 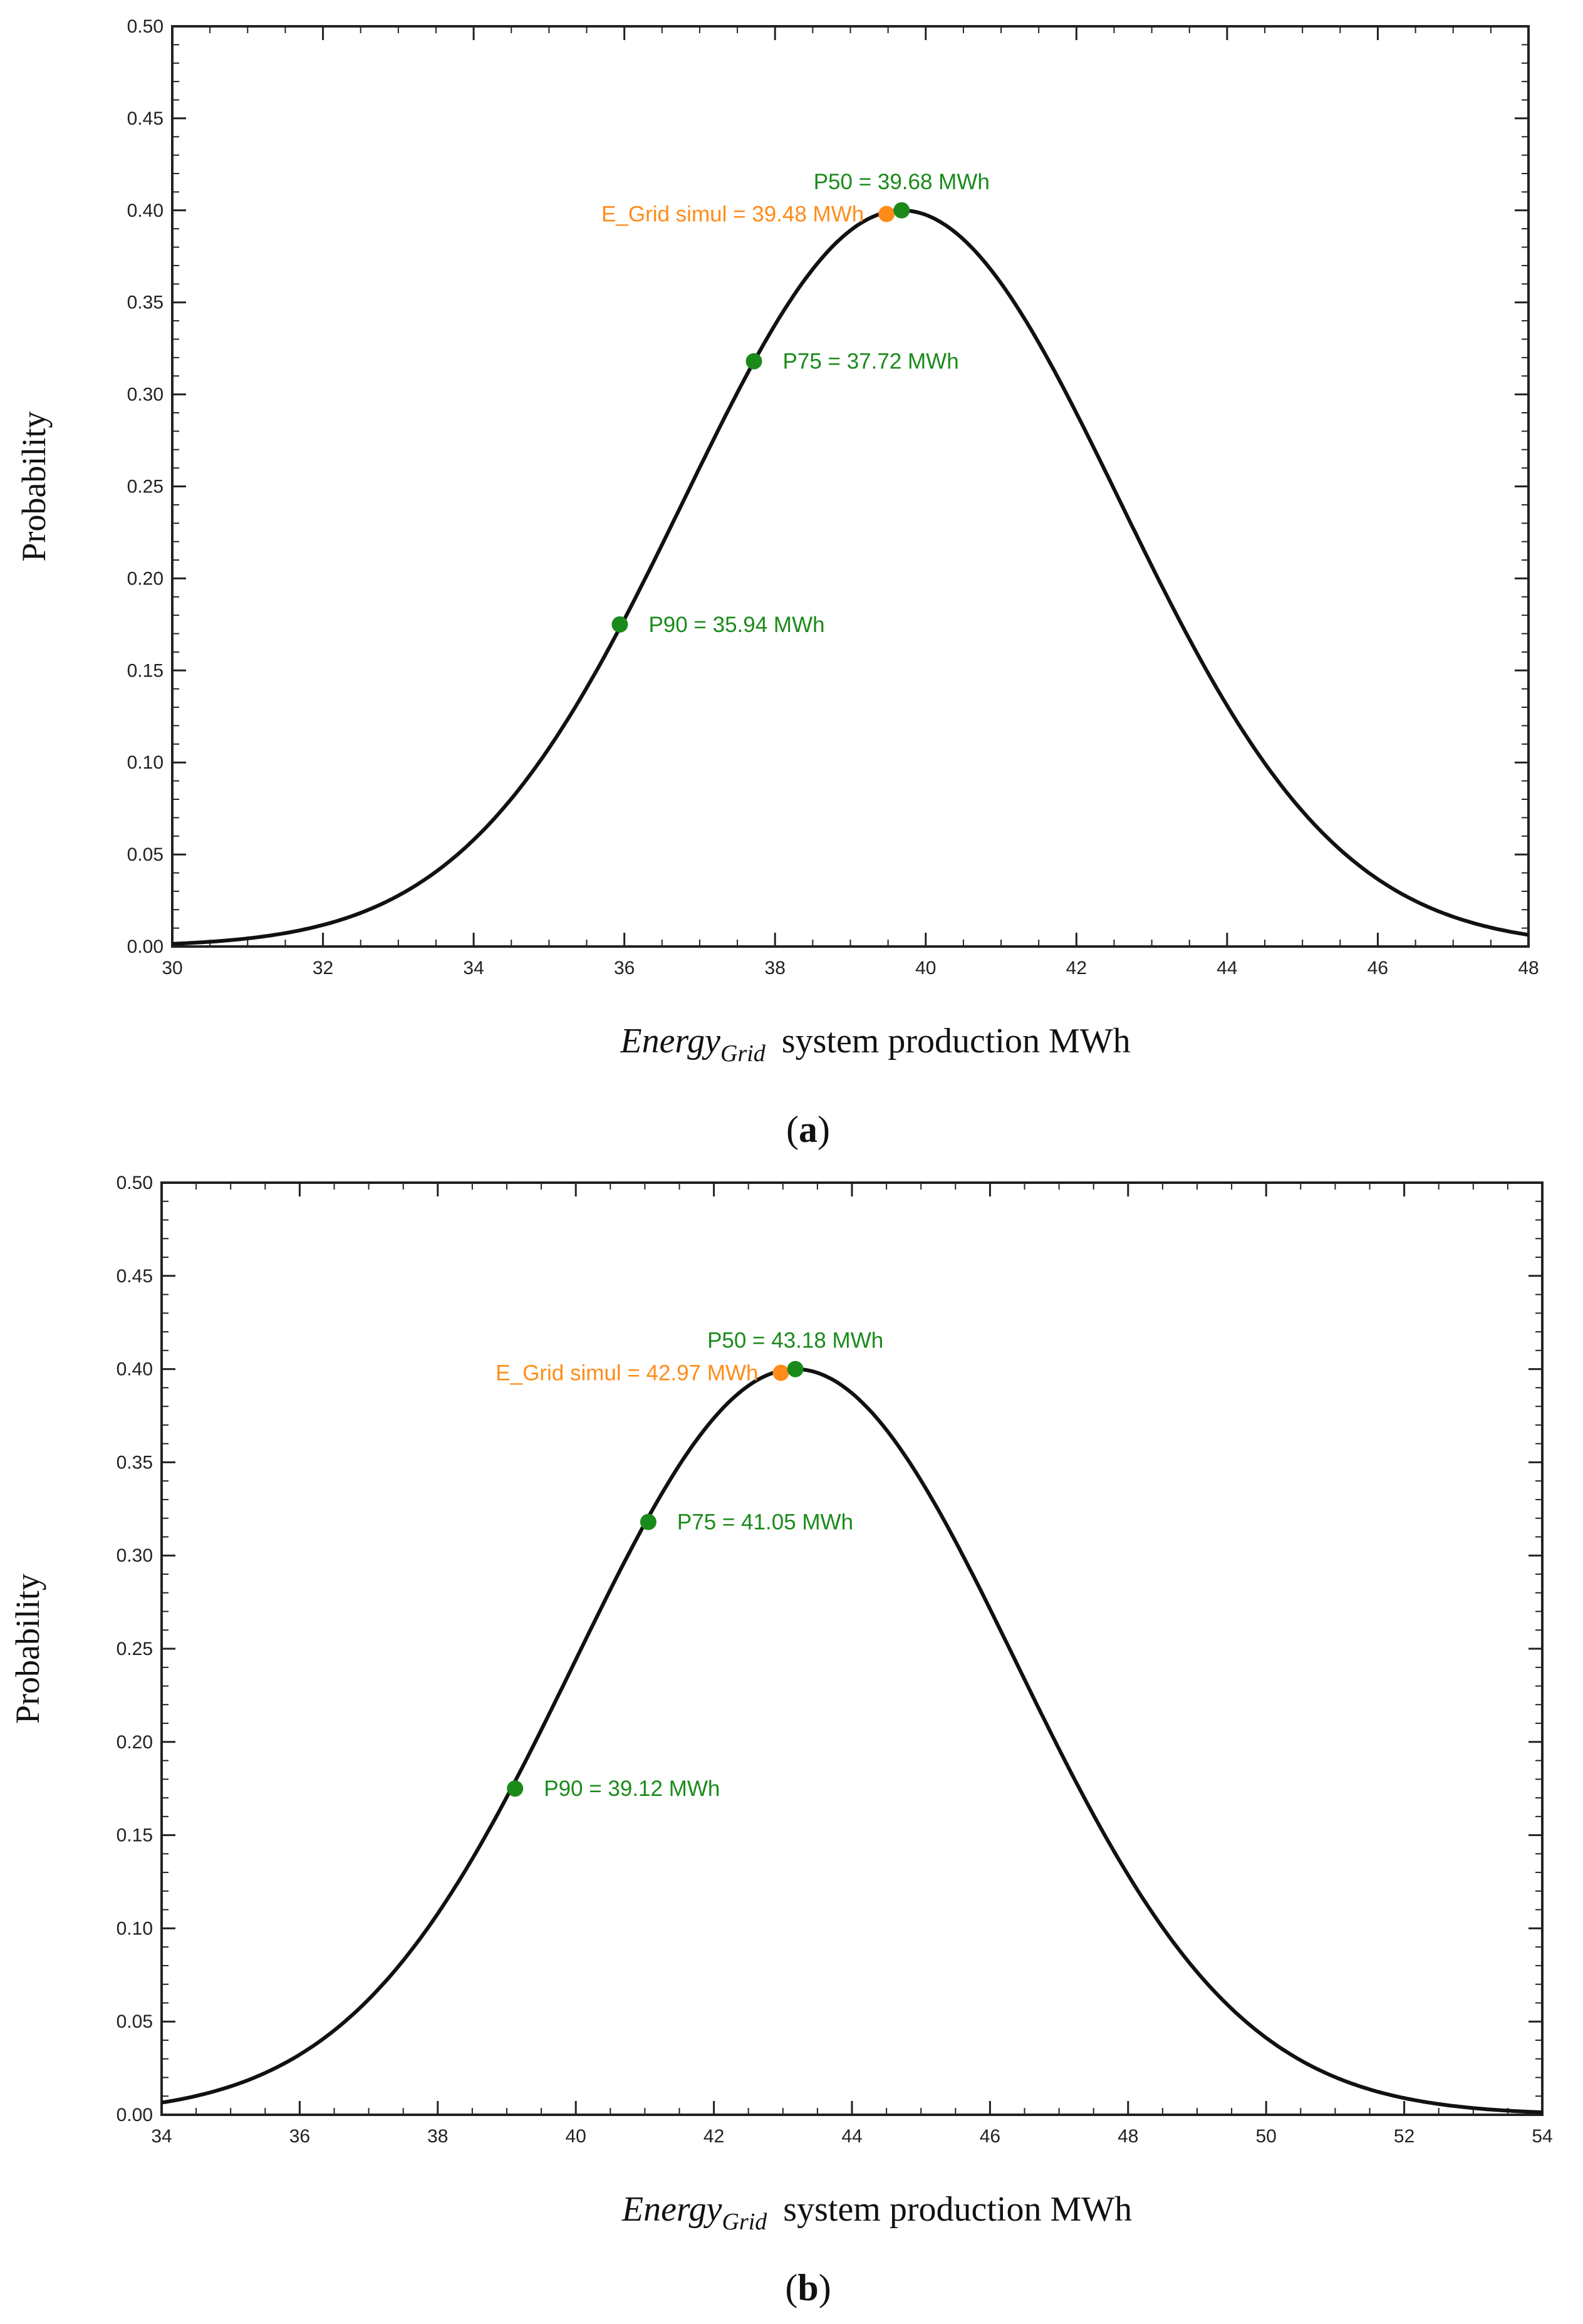 I want to click on panel-caption: (b), so click(x=808, y=2287).